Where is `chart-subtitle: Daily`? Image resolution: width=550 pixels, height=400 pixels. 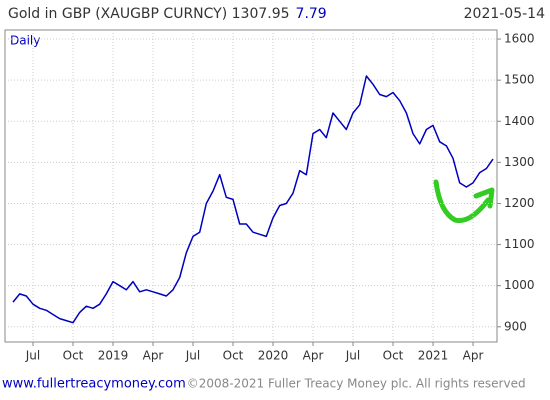
chart-subtitle: Daily is located at coordinates (25, 41).